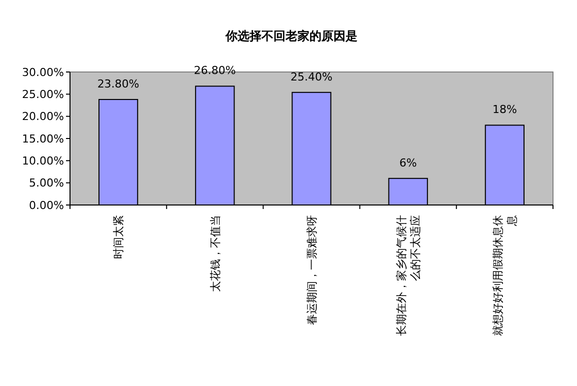 The width and height of the screenshot is (577, 386). Describe the element at coordinates (408, 275) in the screenshot. I see `x-tick-label: 长期在外，家乡的气候什么的不太适应` at that location.